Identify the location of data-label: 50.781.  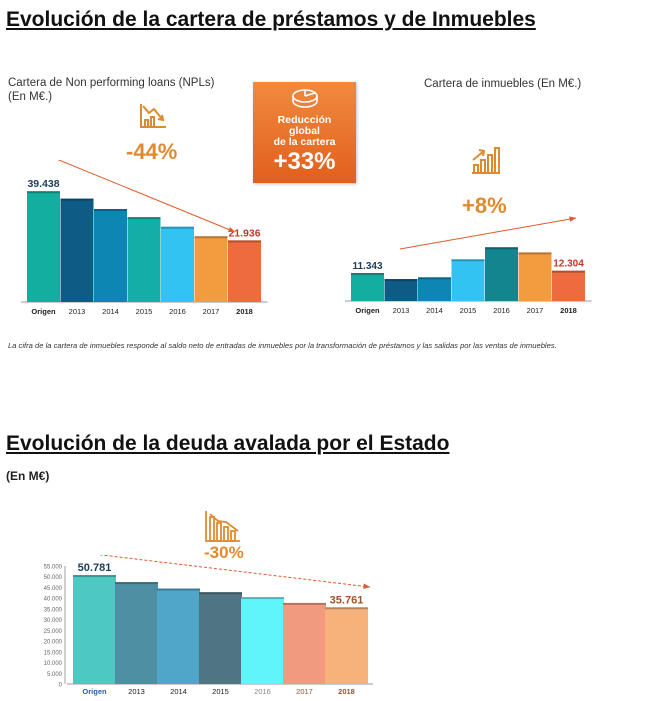
(95, 568).